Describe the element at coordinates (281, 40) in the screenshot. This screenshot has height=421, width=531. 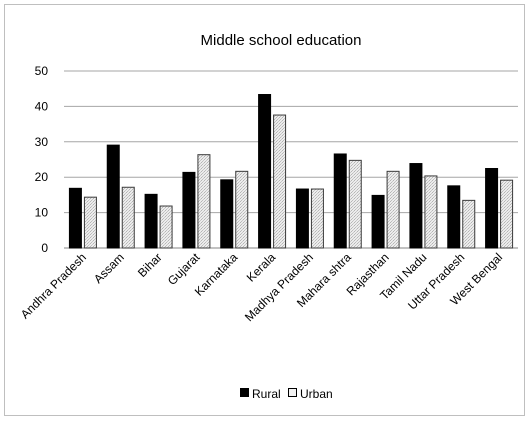
I see `chart-title: Middle school education` at that location.